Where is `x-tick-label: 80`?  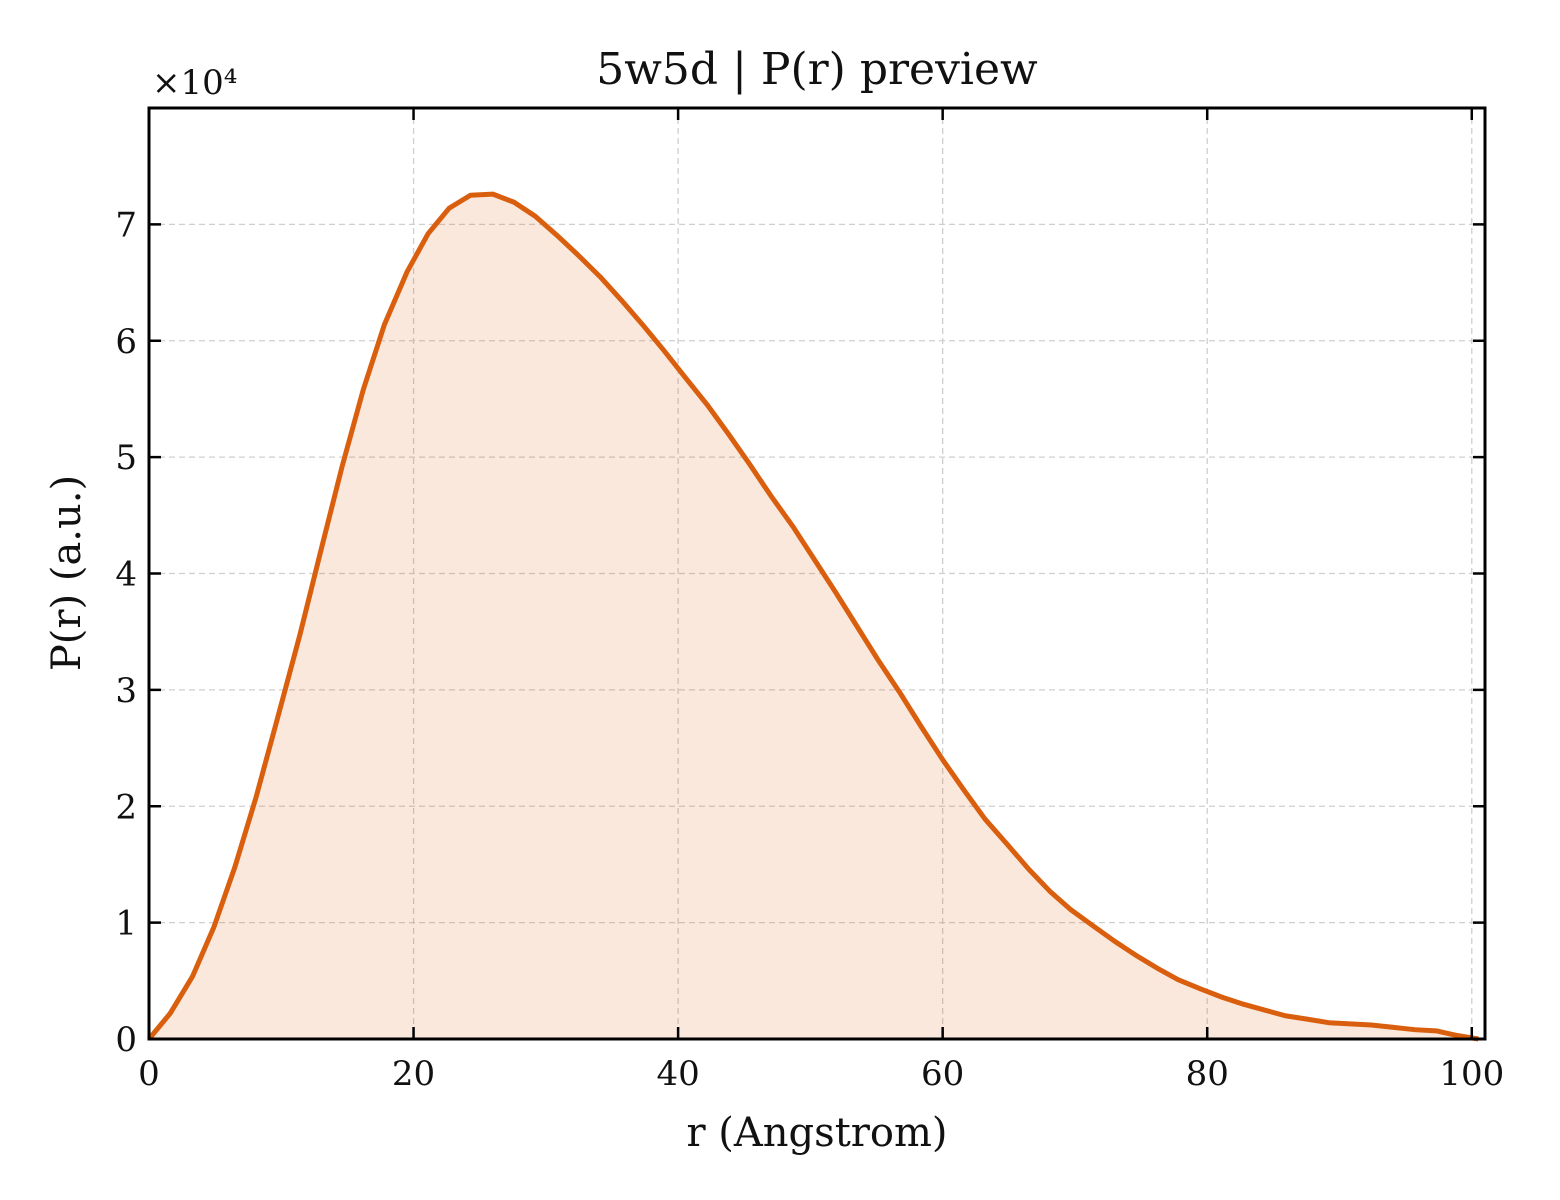
x-tick-label: 80 is located at coordinates (1207, 1074).